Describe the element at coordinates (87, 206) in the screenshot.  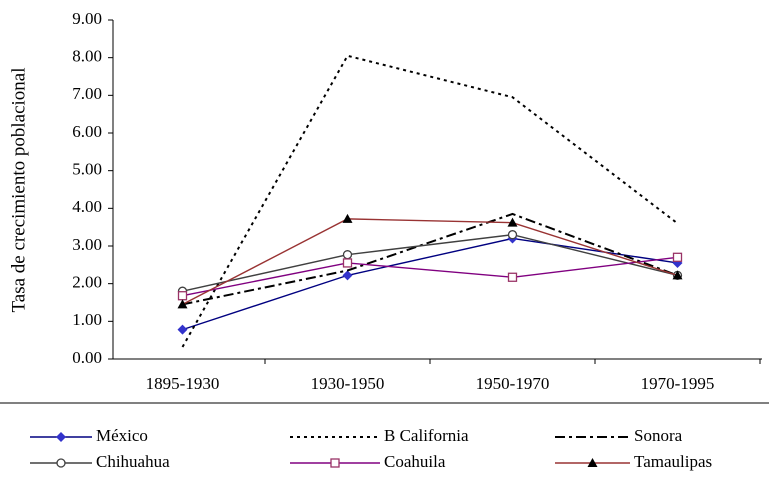
I see `y-tick-label: 4.00` at that location.